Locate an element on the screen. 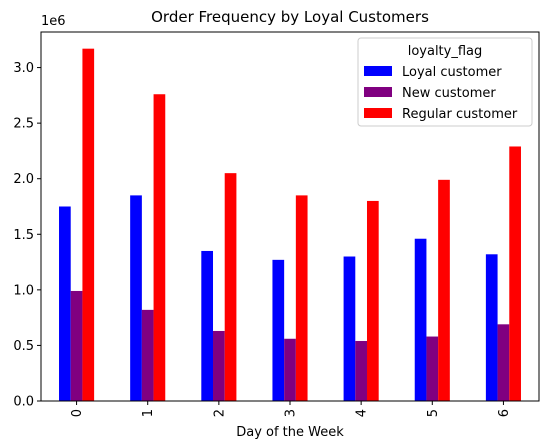  x-tick-label: 0 is located at coordinates (77, 413).